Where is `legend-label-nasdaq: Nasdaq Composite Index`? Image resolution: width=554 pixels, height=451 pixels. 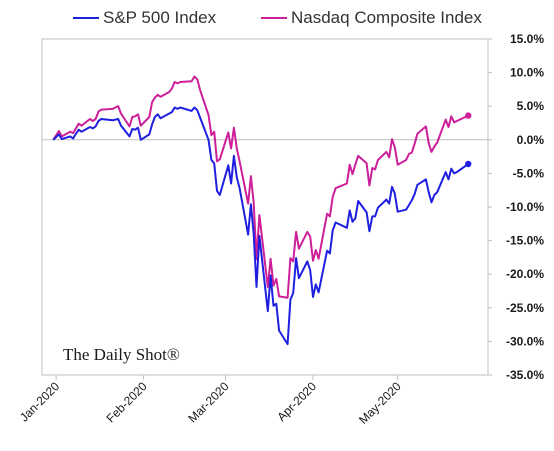 legend-label-nasdaq: Nasdaq Composite Index is located at coordinates (386, 17).